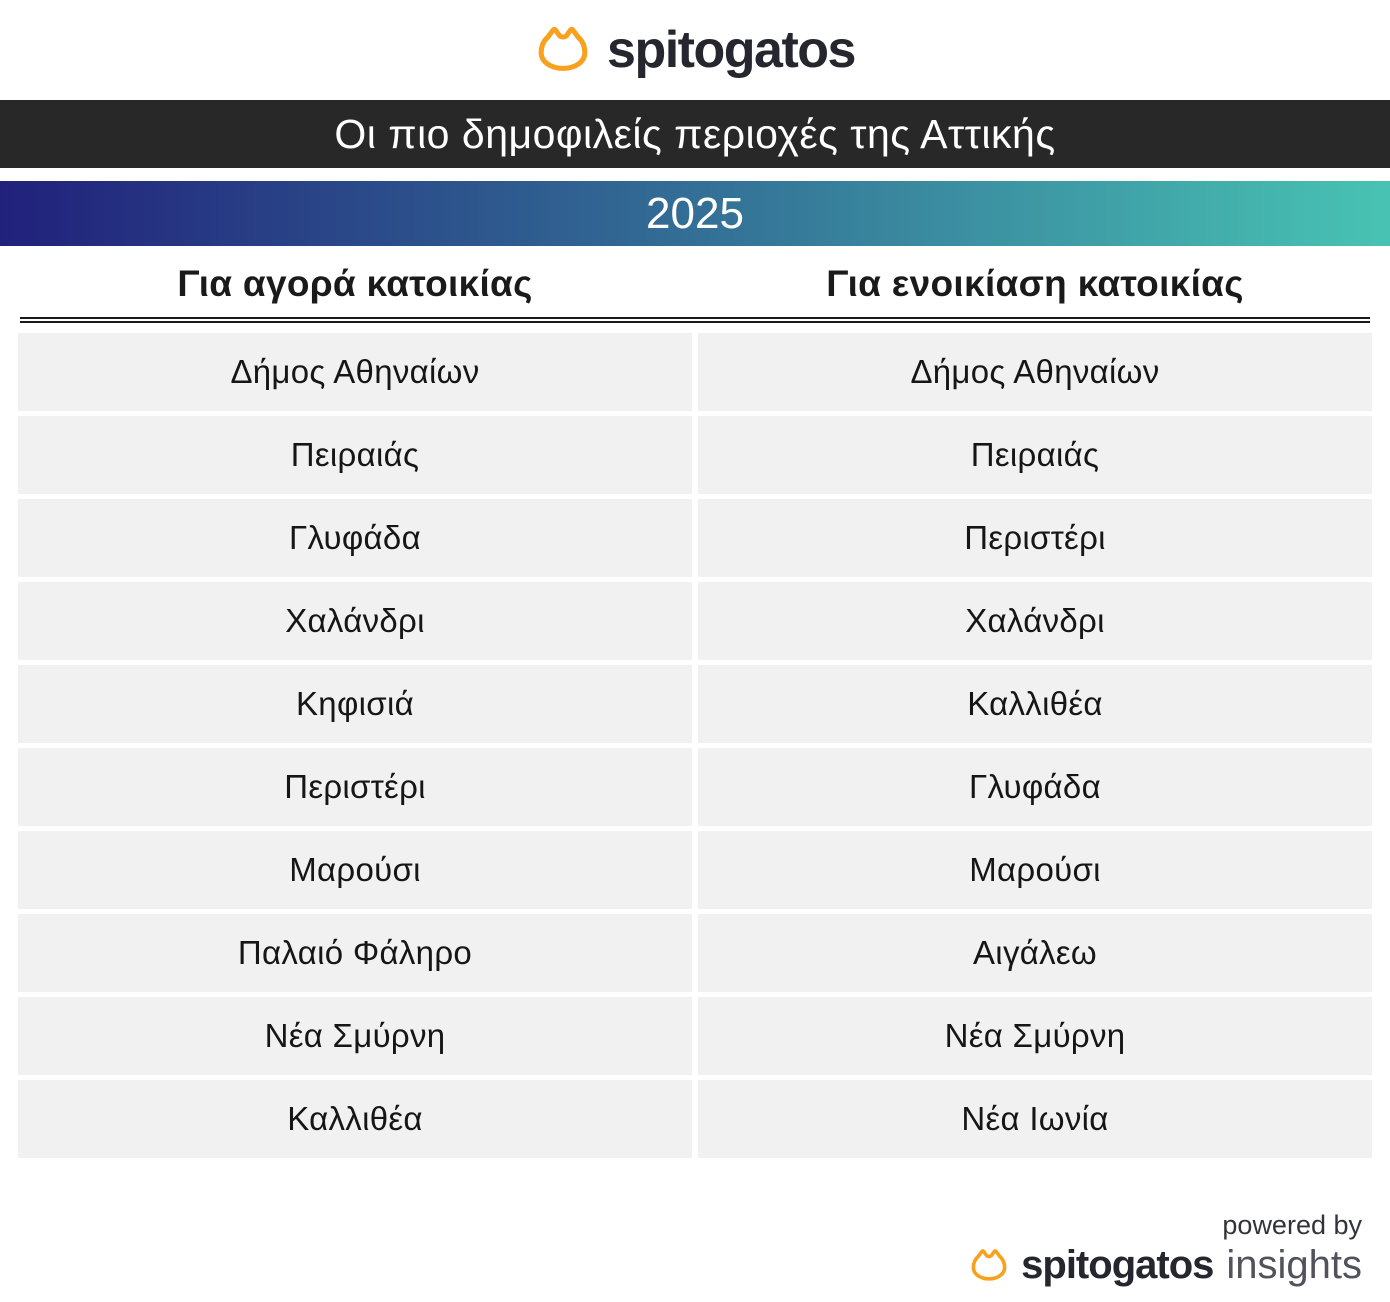 The image size is (1390, 1302). Describe the element at coordinates (1035, 1119) in the screenshot. I see `table-cell-rent-10: Νέα Ιωνία` at that location.